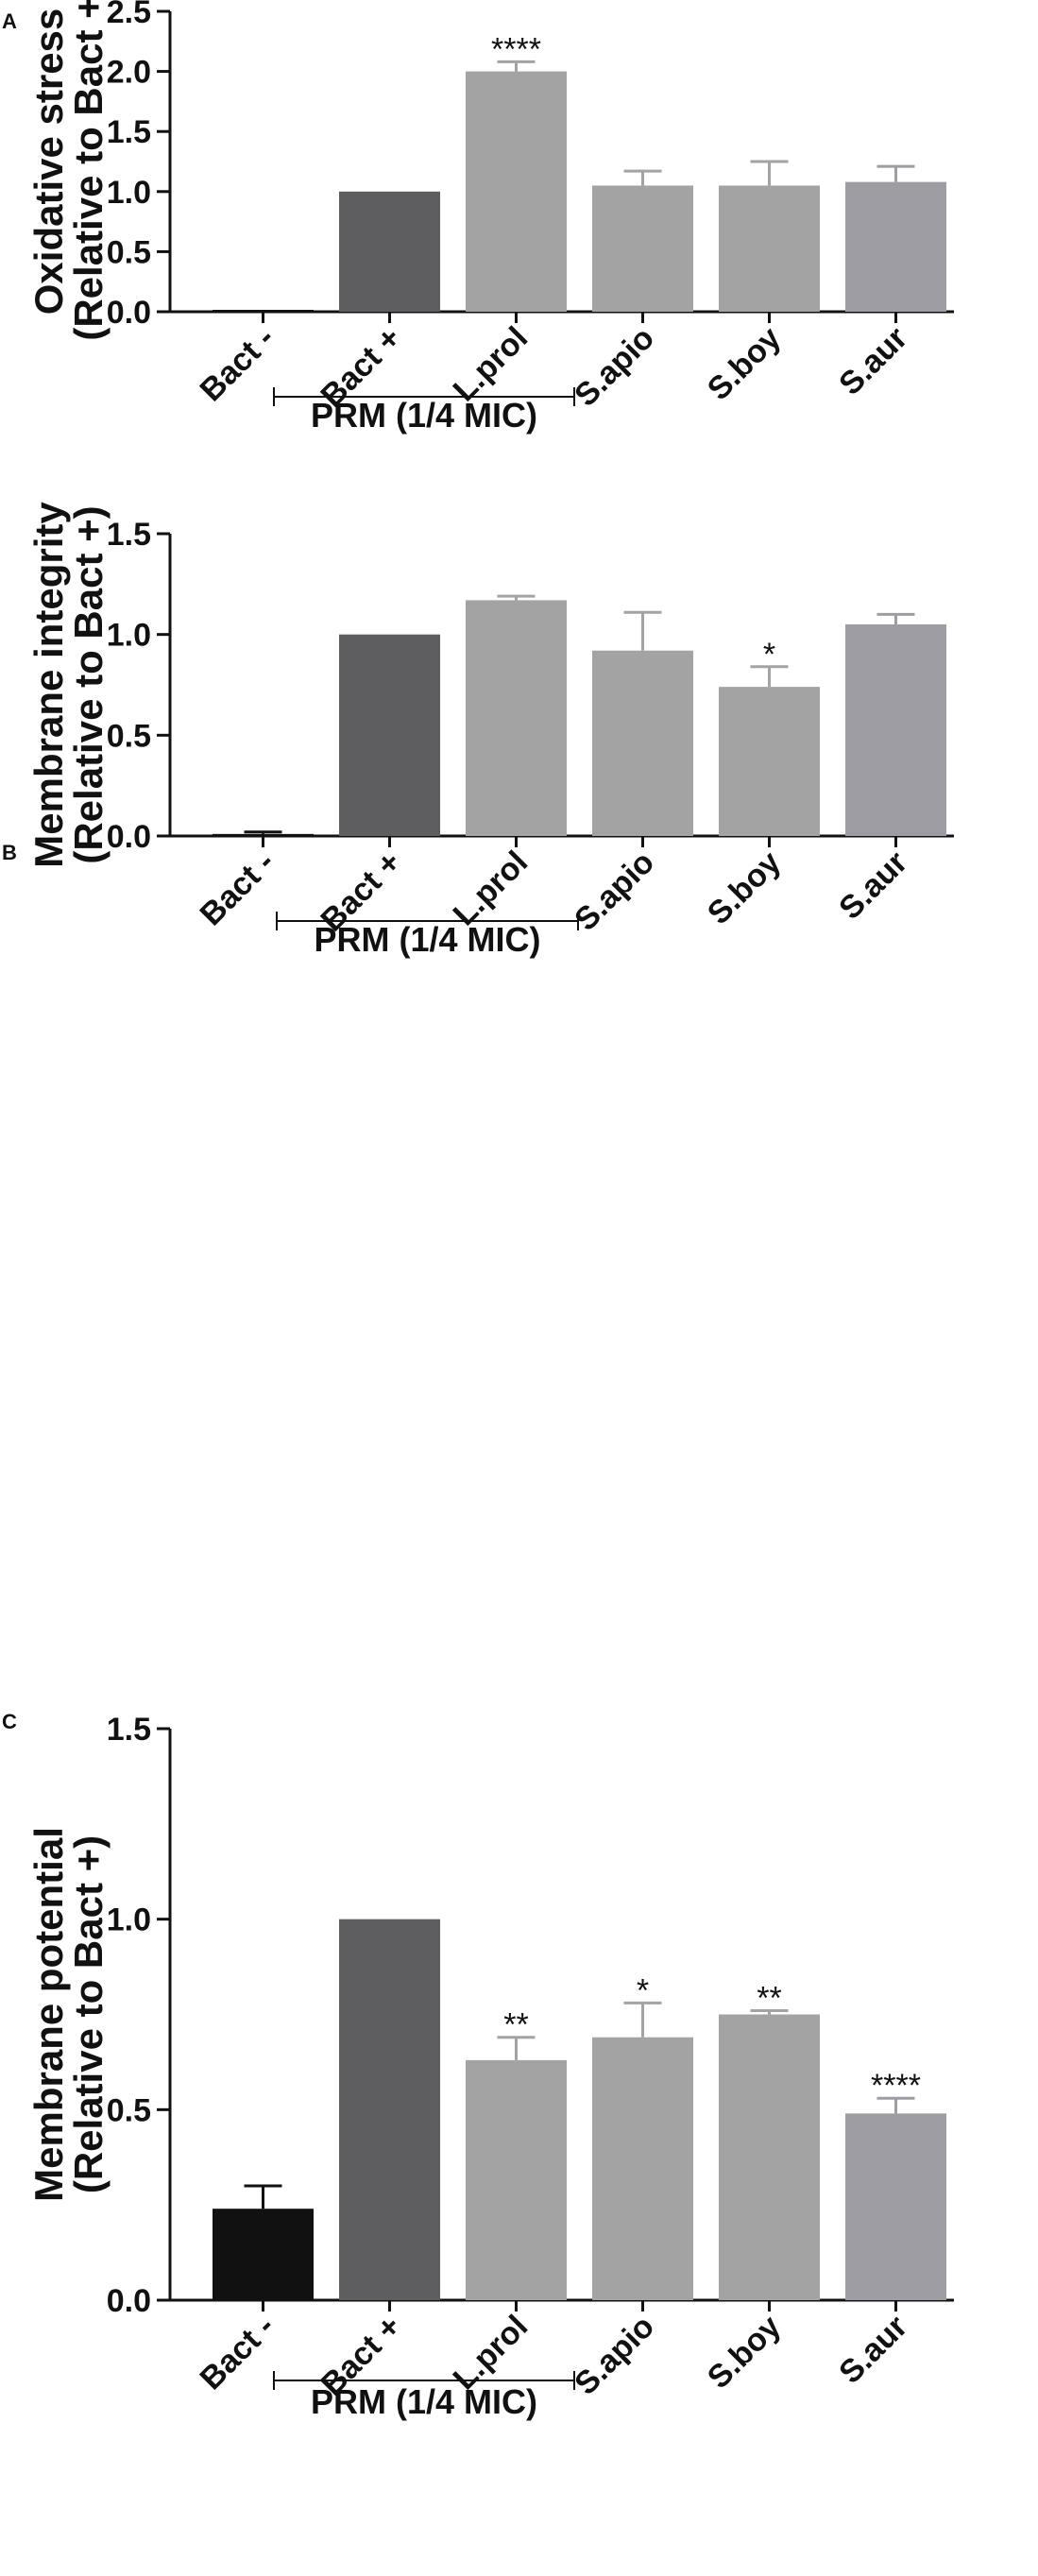  What do you see at coordinates (9, 853) in the screenshot?
I see `panel-letter: B` at bounding box center [9, 853].